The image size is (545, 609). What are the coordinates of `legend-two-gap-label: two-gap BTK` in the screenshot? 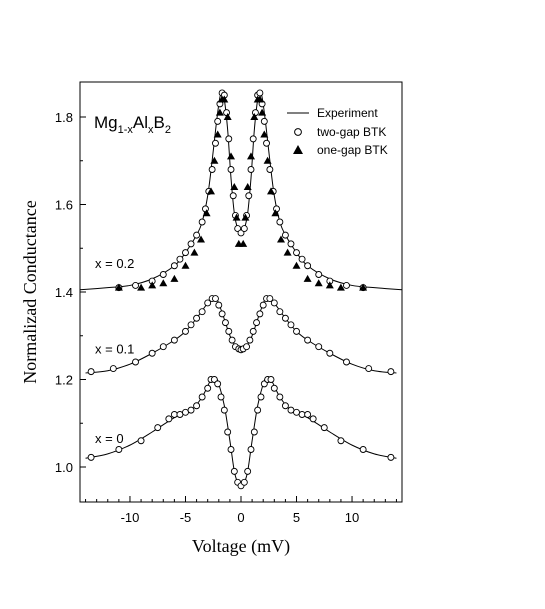 It's located at (351, 132).